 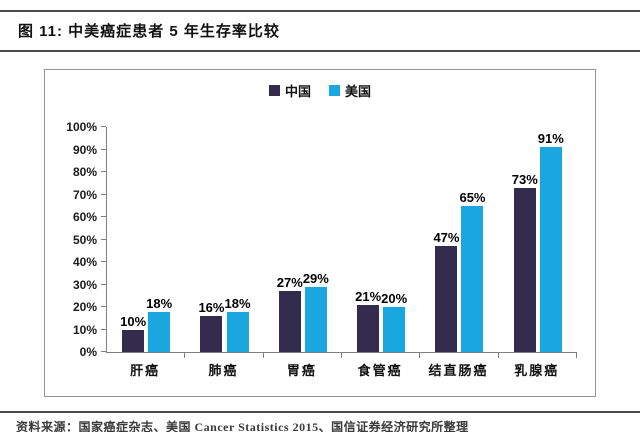 I want to click on footer-divider-line, so click(x=320, y=412).